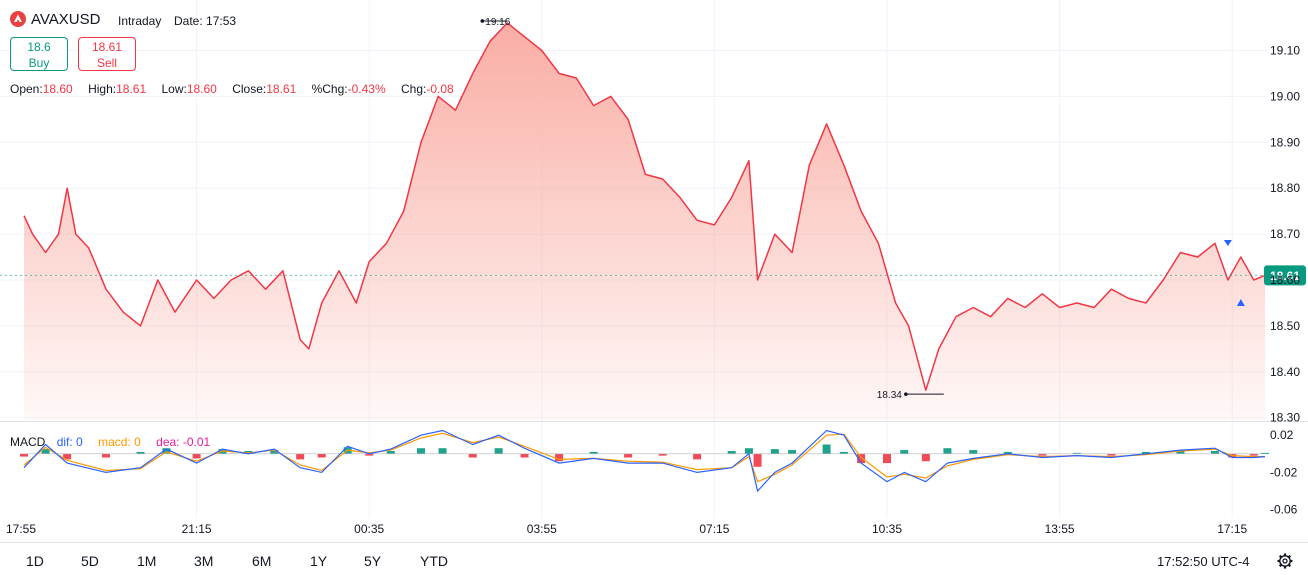  What do you see at coordinates (90, 561) in the screenshot?
I see `range-button-5d: 5D` at bounding box center [90, 561].